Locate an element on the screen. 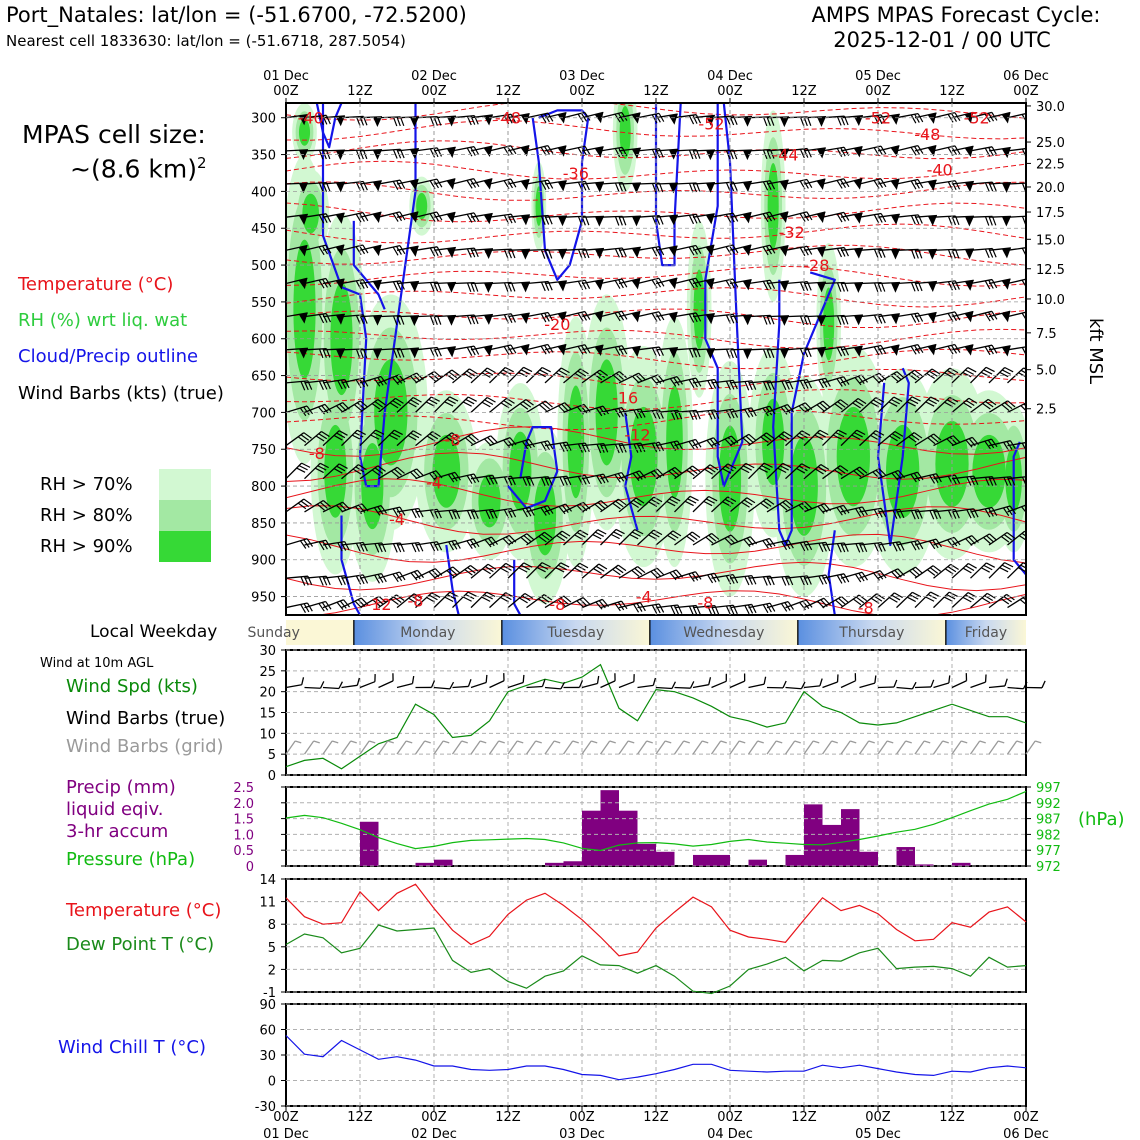 The width and height of the screenshot is (1140, 1140). pressure-label: Pressure (hPa) is located at coordinates (131, 859).